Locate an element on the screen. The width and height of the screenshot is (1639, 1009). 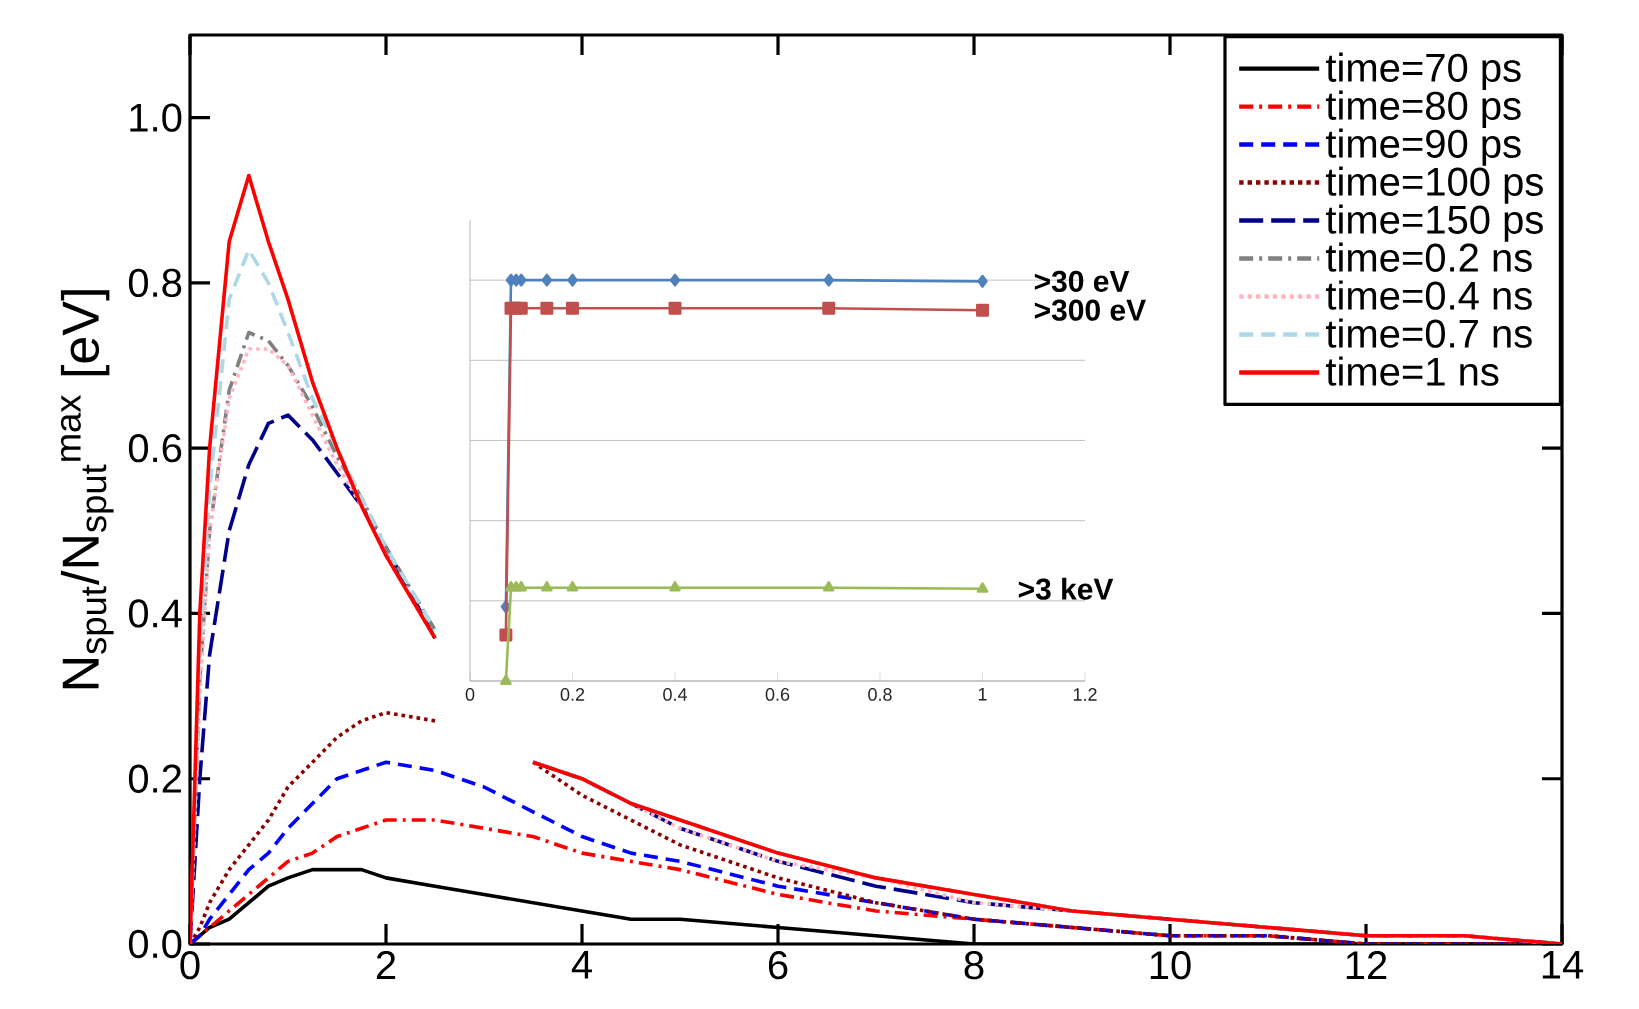
x-tick-label: 1 is located at coordinates (982, 694).